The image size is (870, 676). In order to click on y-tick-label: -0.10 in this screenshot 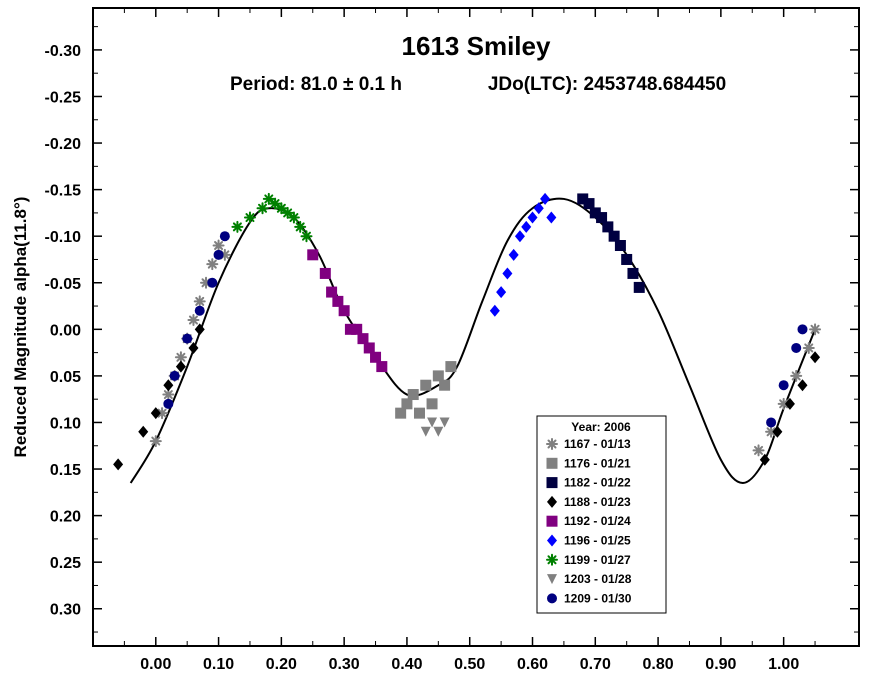, I will do `click(63, 237)`.